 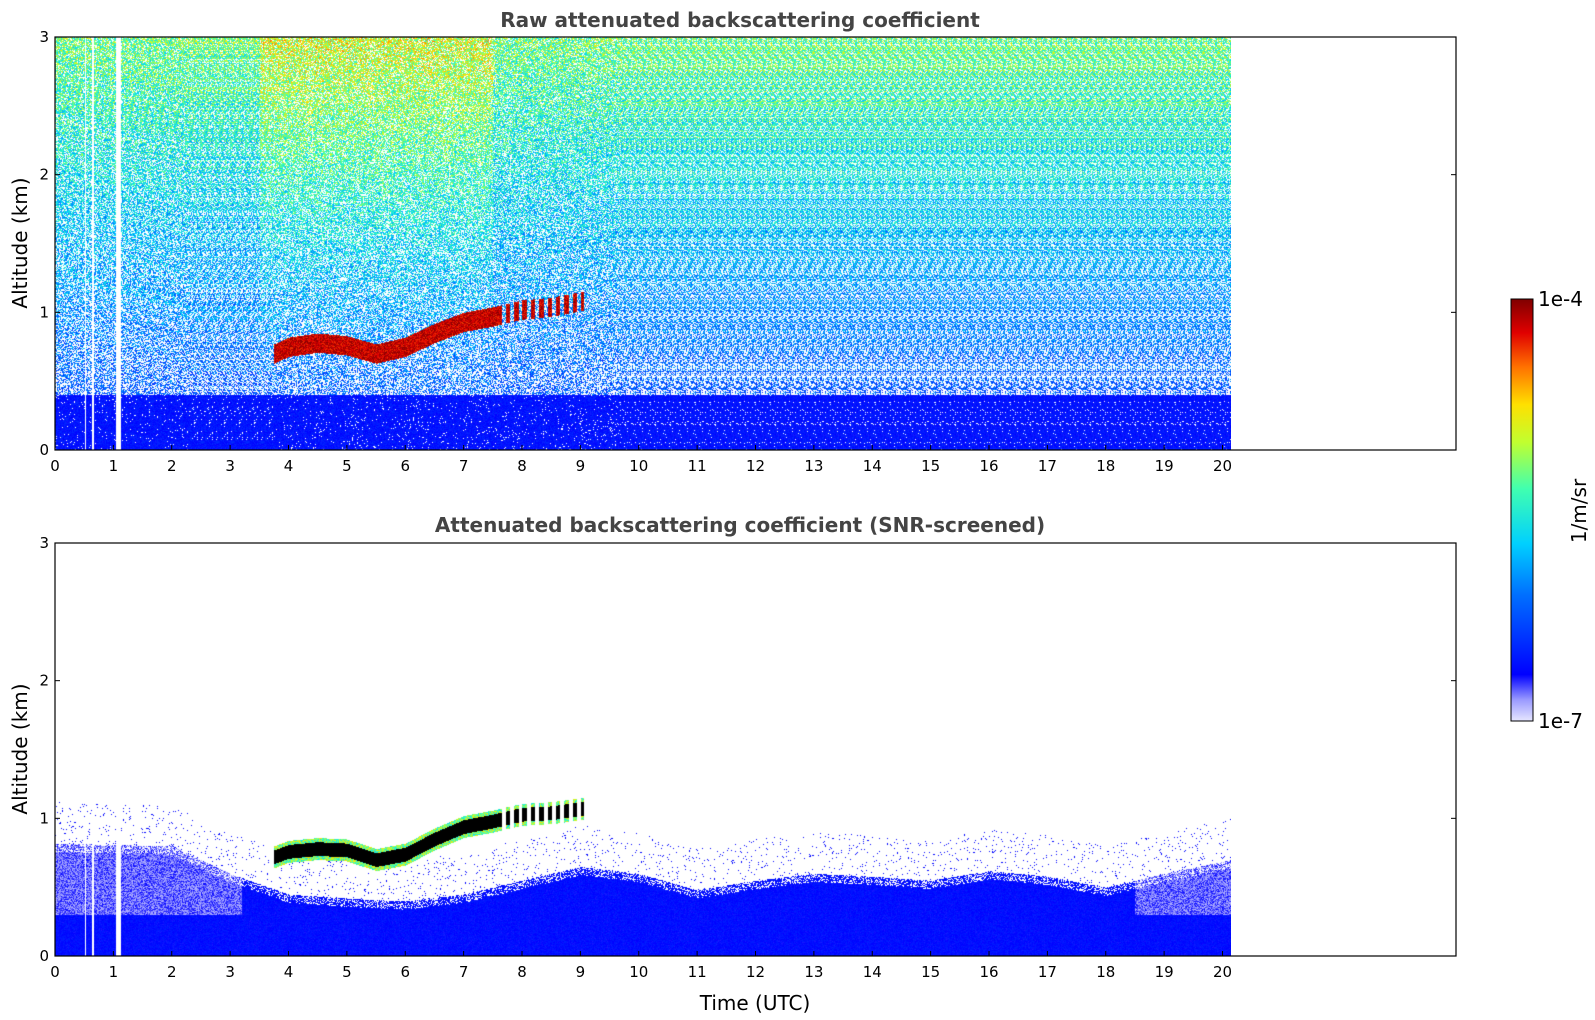 I want to click on panel1-x-ticks: 0 1 2 3 4 5 6 7 8 9 10 11 12 13 14 15 16 17 18 19 20, so click(x=641, y=460).